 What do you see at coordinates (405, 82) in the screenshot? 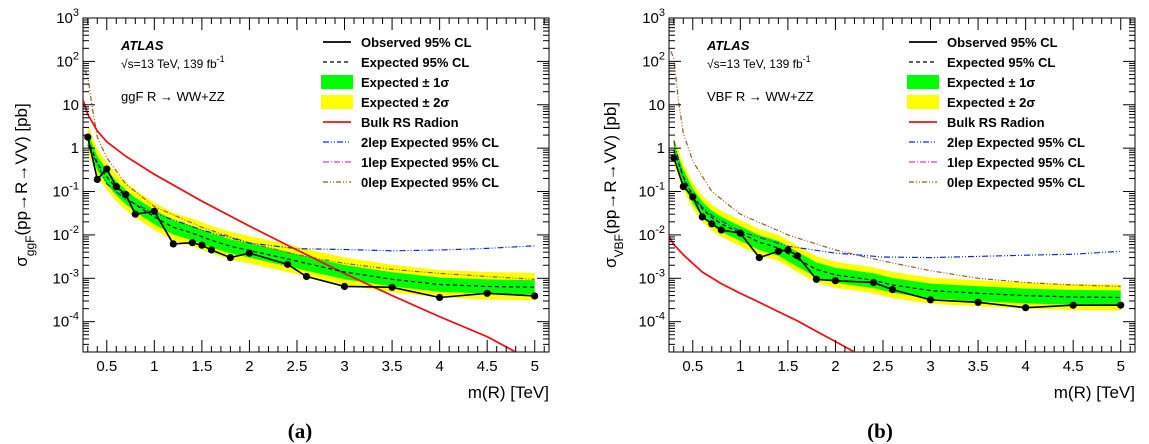
I see `legend-label-band1: Expected ± 1σ` at bounding box center [405, 82].